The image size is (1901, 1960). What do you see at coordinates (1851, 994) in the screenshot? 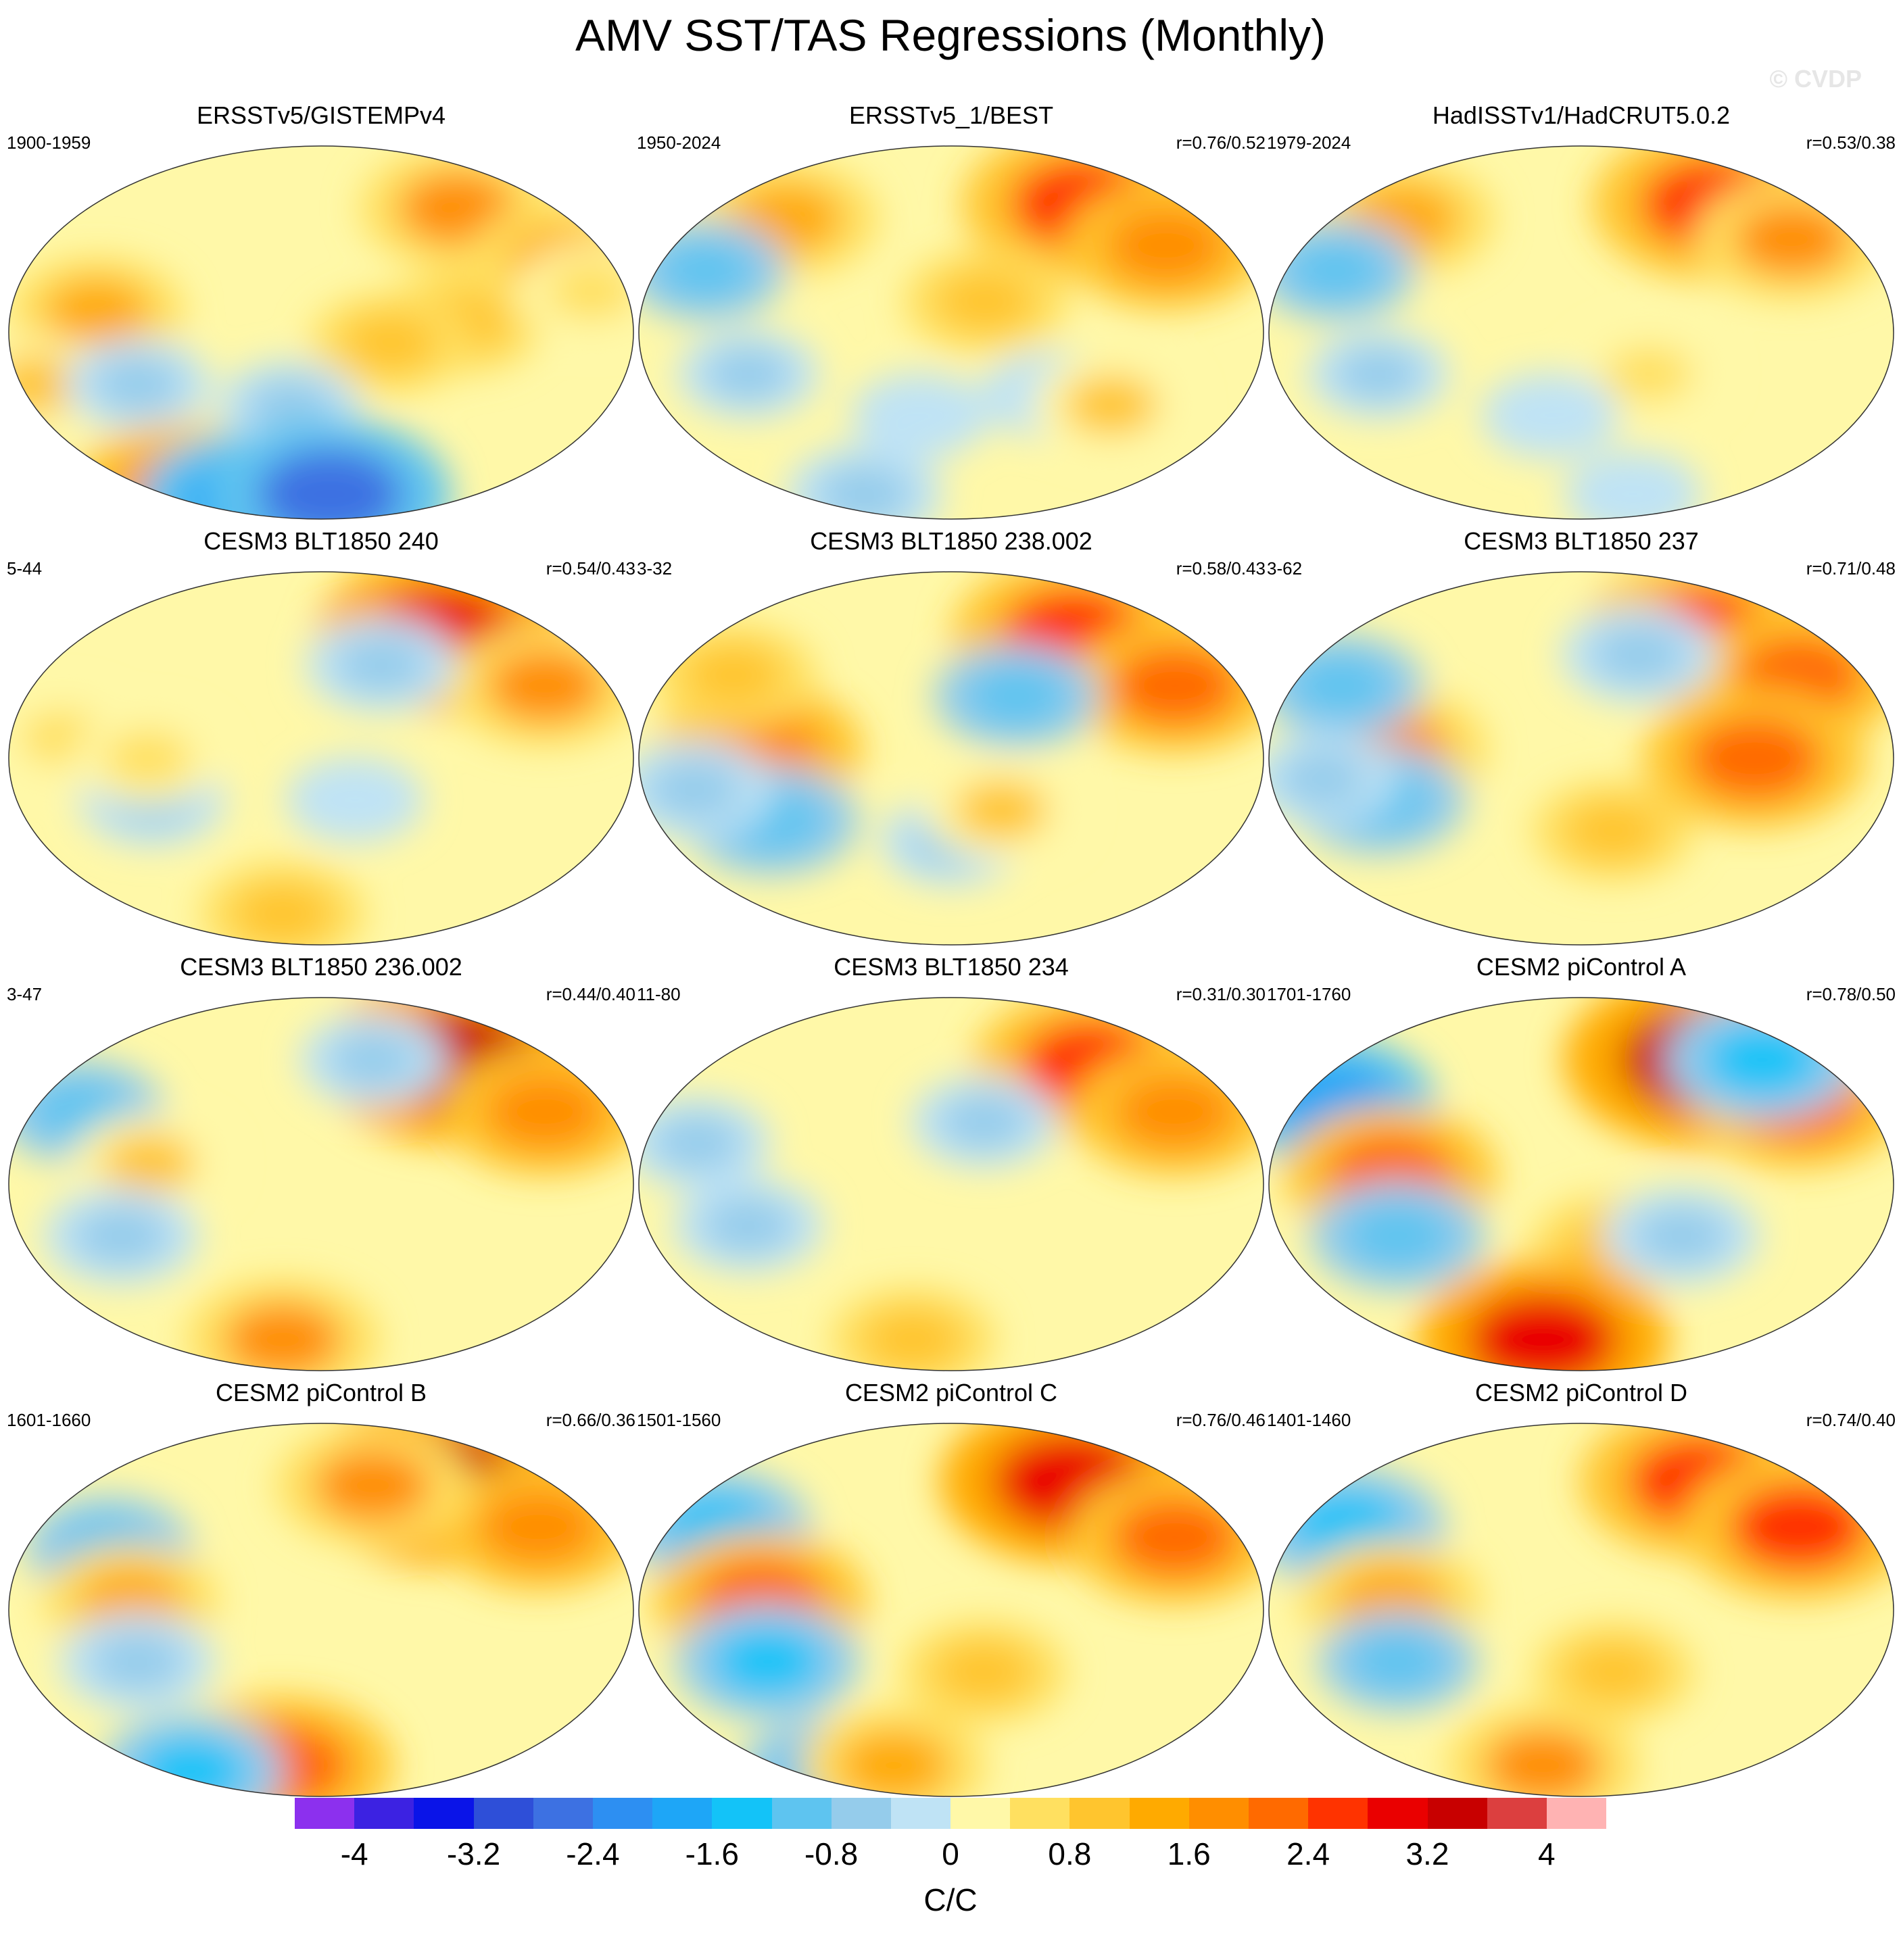
I see `panel-correlation: r=0.78/0.50` at bounding box center [1851, 994].